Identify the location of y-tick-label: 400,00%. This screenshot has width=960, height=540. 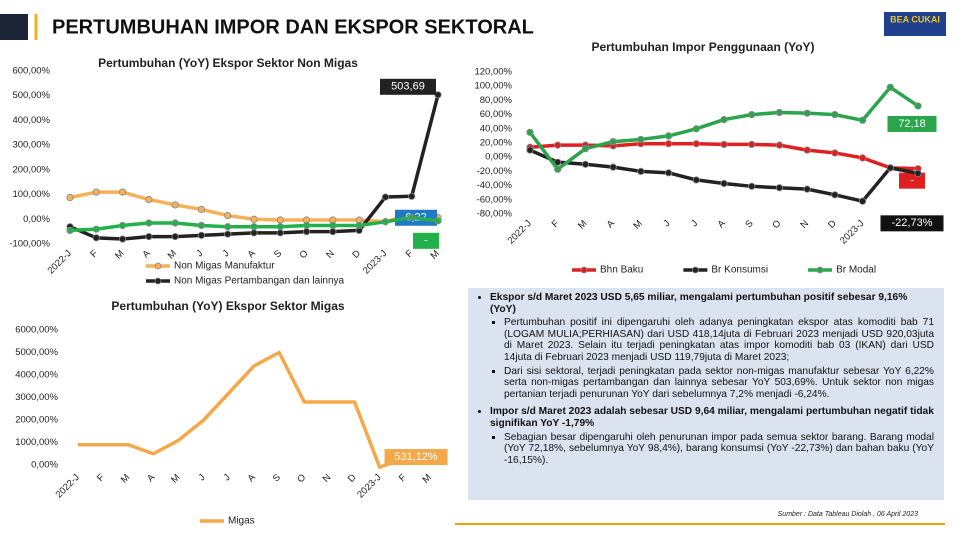
(31, 120).